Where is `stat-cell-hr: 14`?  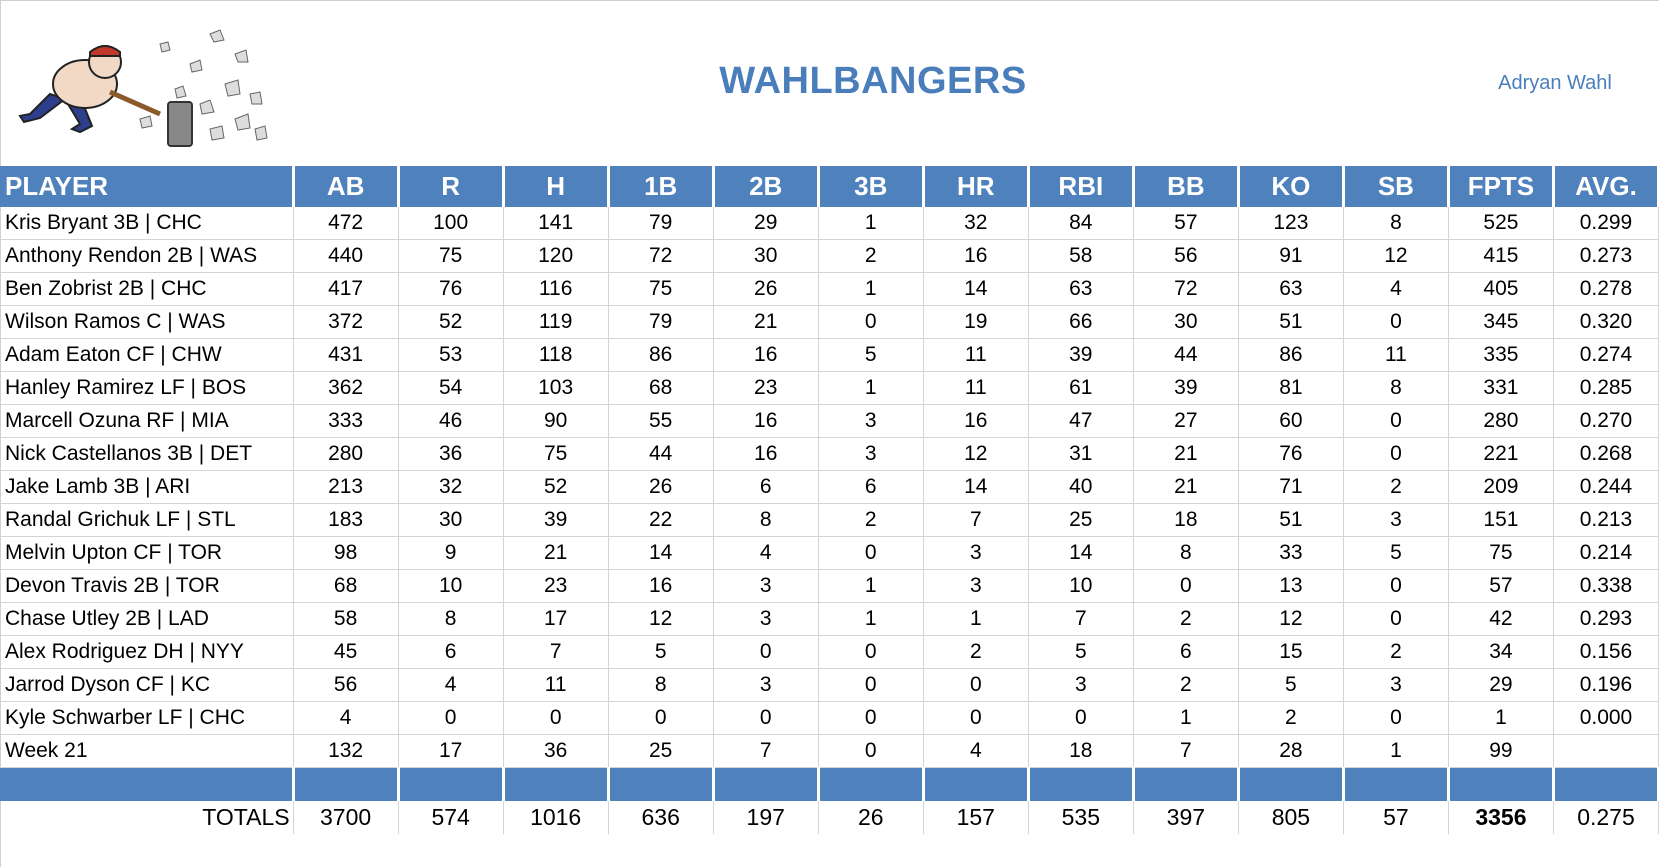
stat-cell-hr: 14 is located at coordinates (976, 487).